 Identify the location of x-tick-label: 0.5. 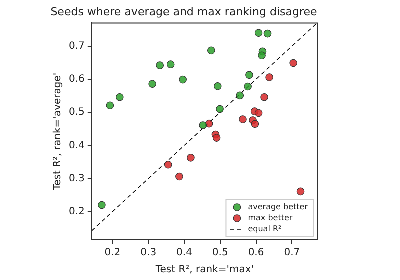
(220, 253).